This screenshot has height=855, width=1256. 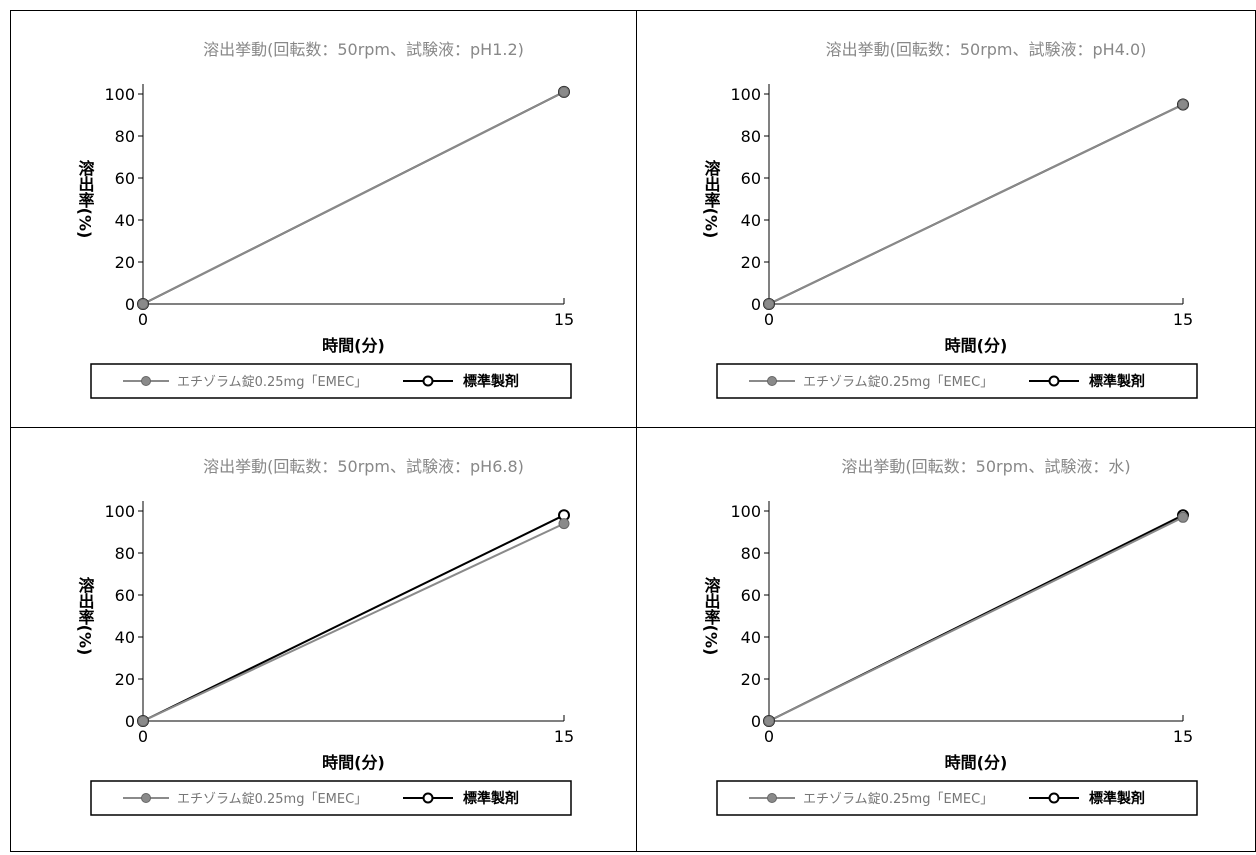 I want to click on chart-0-series-test-line, so click(x=353, y=198).